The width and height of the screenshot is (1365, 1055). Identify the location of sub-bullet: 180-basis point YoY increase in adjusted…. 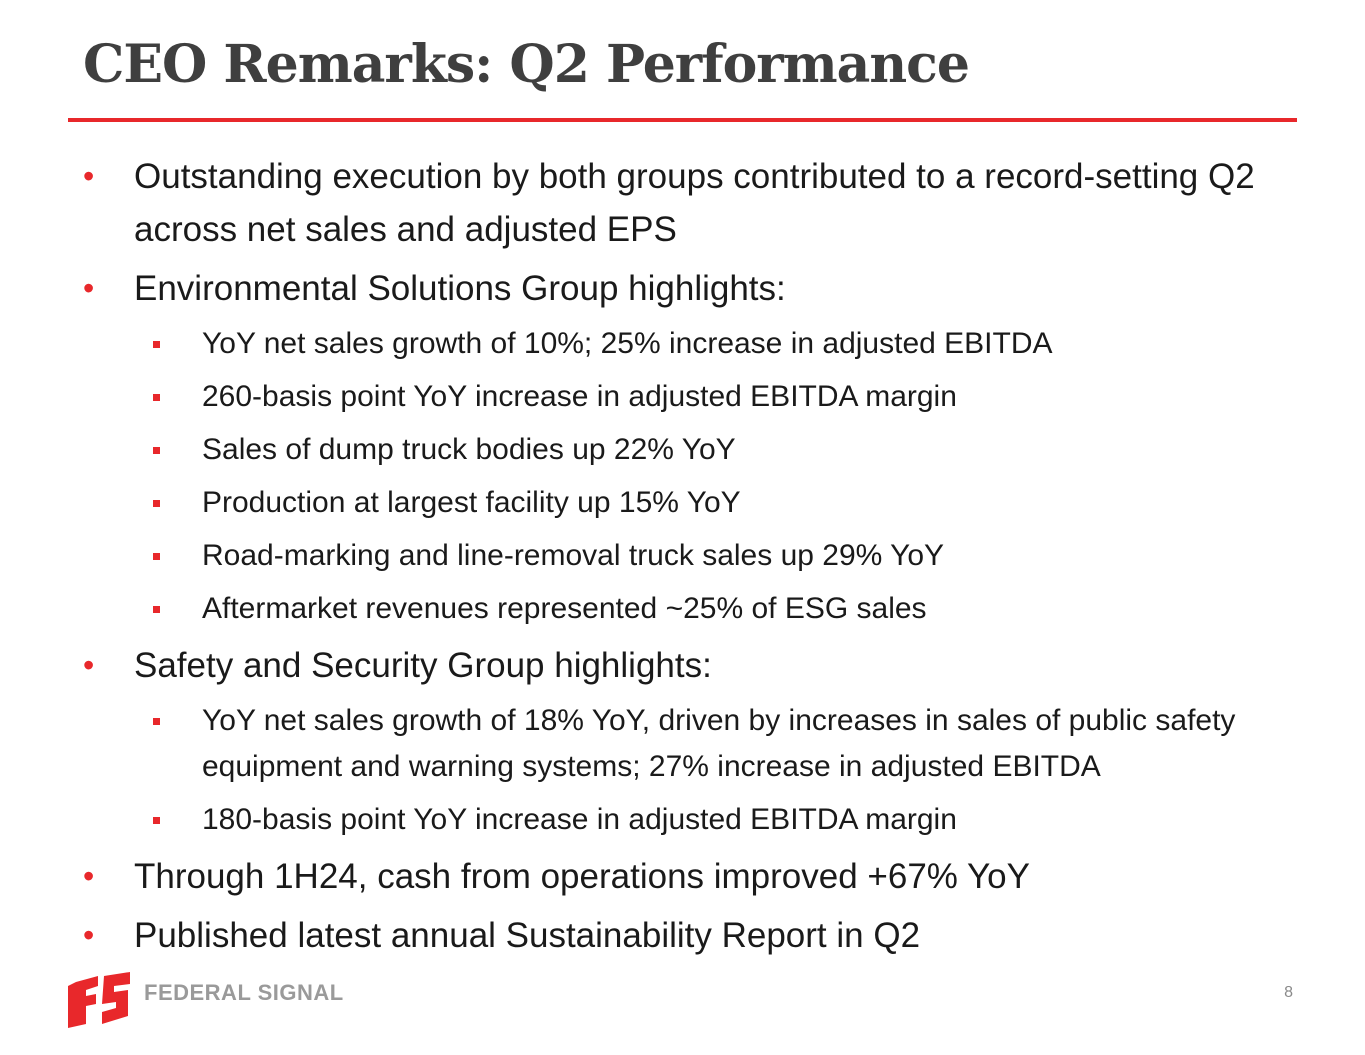
(708, 820).